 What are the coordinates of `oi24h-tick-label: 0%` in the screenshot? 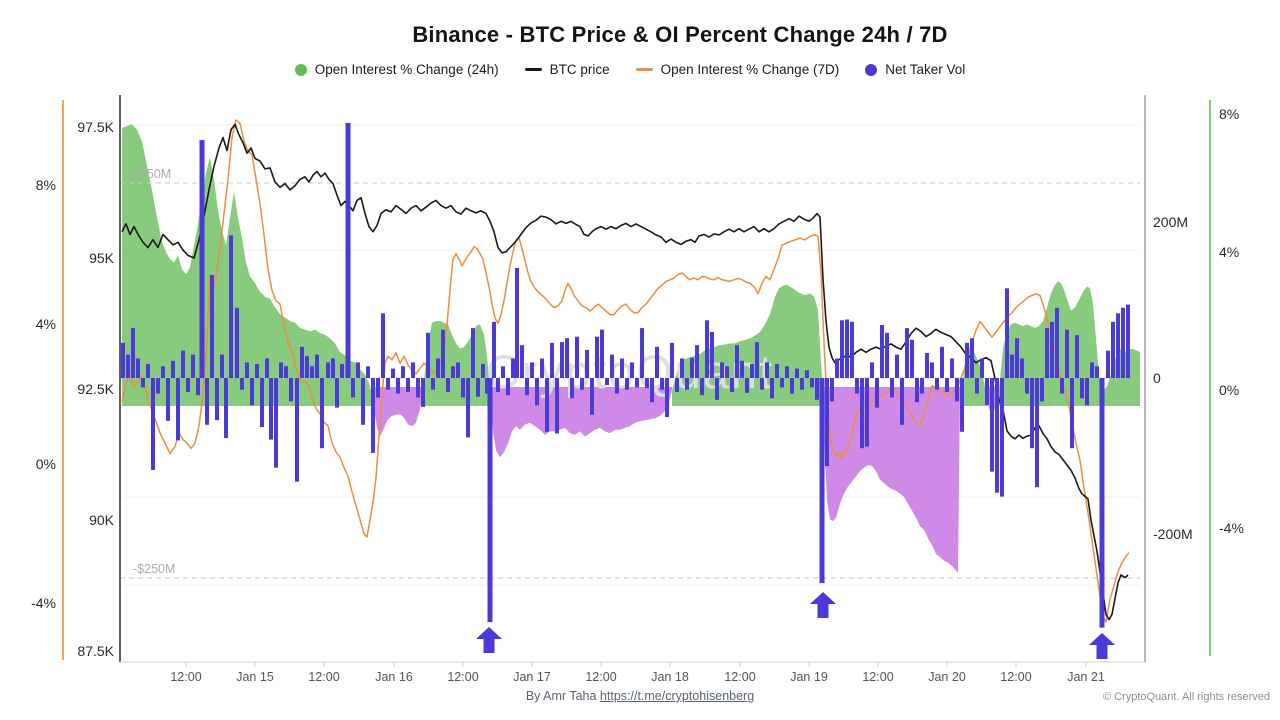 It's located at (1229, 390).